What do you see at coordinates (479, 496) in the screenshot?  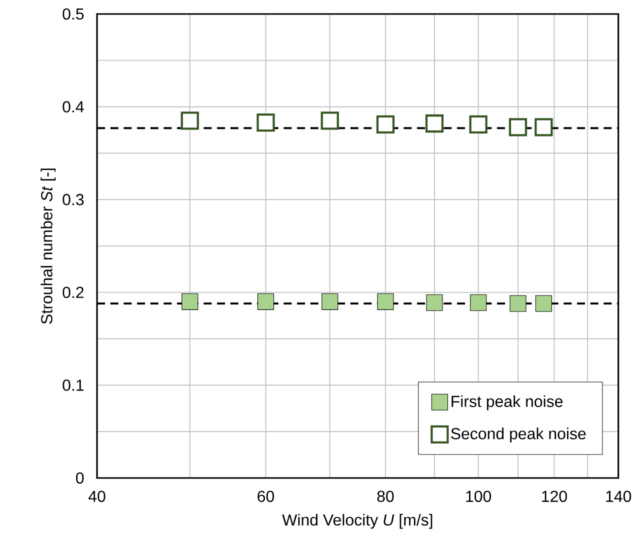 I see `x-tick-label: 100` at bounding box center [479, 496].